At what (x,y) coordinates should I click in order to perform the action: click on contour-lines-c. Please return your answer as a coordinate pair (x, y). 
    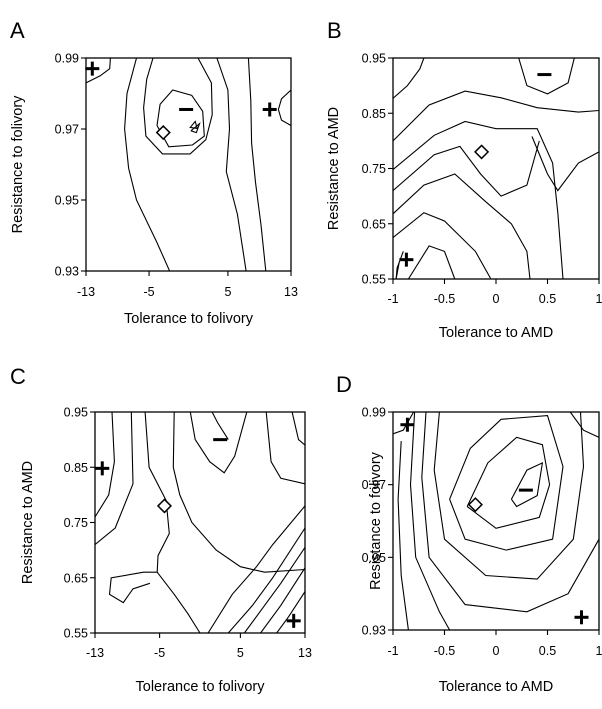
    Looking at the image, I should click on (200, 522).